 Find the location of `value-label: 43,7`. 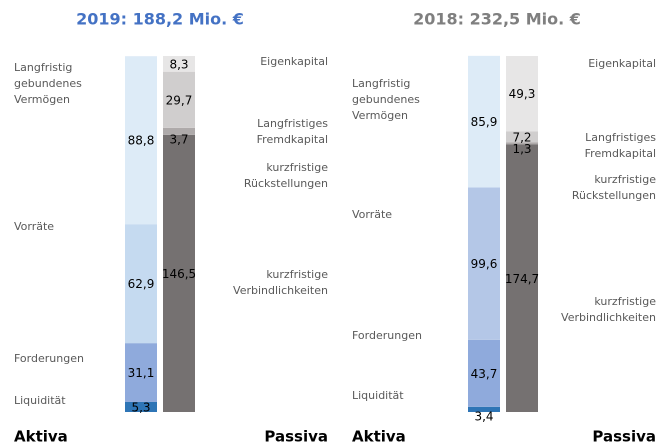

value-label: 43,7 is located at coordinates (484, 374).